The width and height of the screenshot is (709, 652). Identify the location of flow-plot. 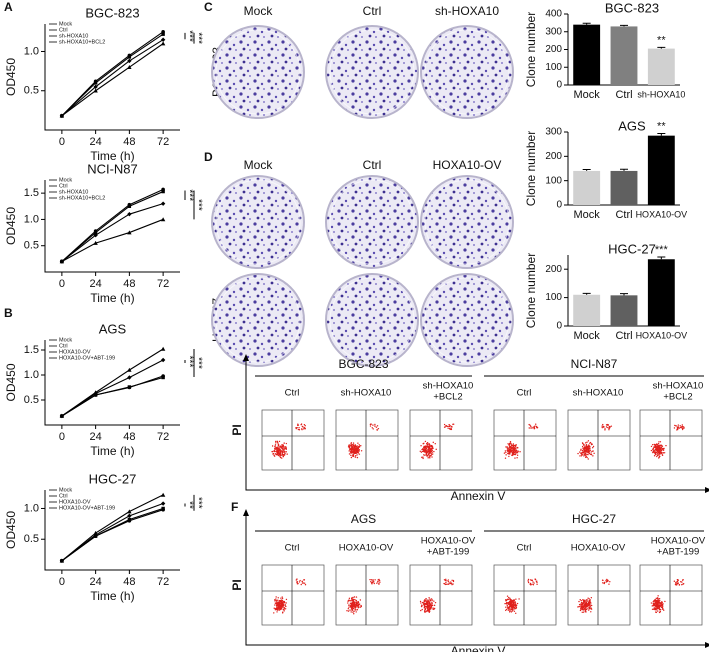
(671, 440).